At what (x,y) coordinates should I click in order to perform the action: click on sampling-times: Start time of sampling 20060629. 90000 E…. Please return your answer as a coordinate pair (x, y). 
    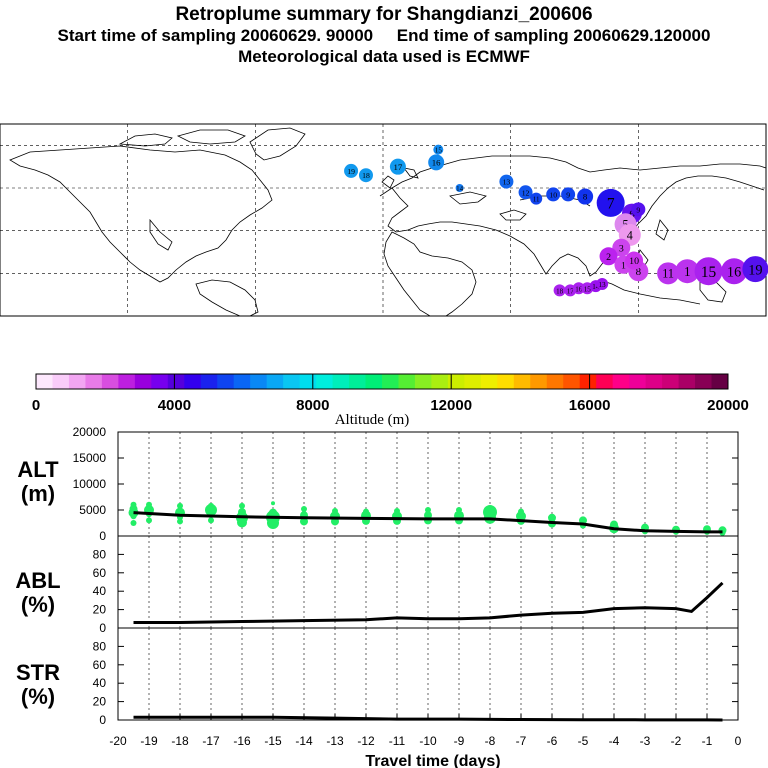
    Looking at the image, I should click on (384, 35).